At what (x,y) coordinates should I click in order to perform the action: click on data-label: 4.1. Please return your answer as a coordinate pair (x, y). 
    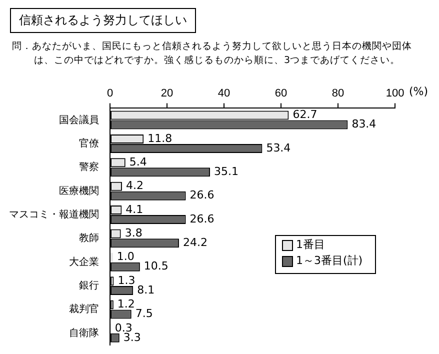
    Looking at the image, I should click on (135, 209).